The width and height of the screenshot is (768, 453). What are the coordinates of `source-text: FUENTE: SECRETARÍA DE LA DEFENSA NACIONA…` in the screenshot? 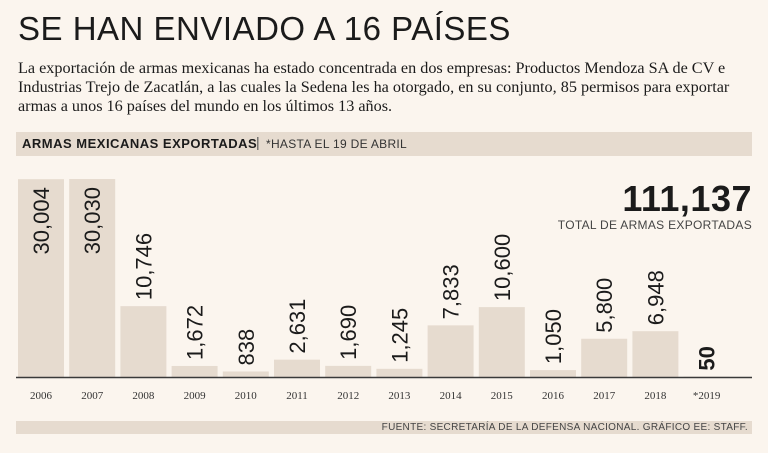 It's located at (564, 427).